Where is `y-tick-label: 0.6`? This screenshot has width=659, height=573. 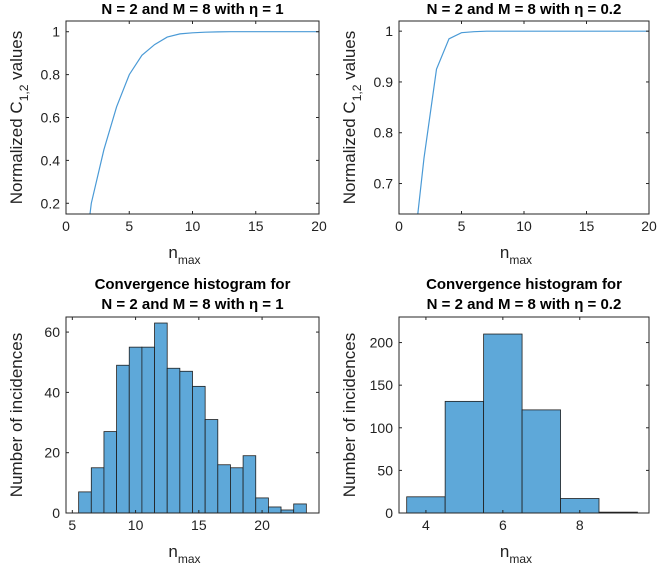 y-tick-label: 0.6 is located at coordinates (51, 118).